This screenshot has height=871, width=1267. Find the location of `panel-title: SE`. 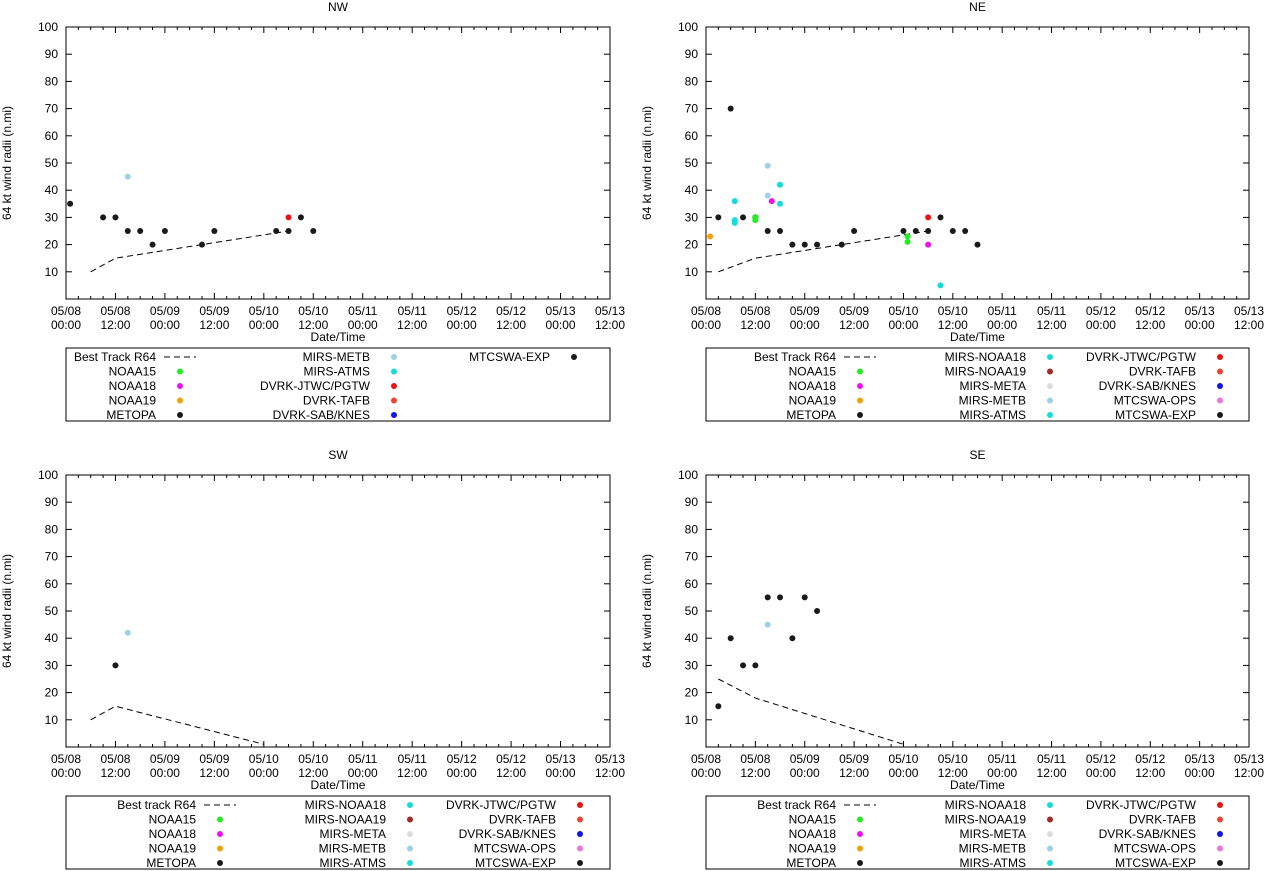

panel-title: SE is located at coordinates (977, 455).